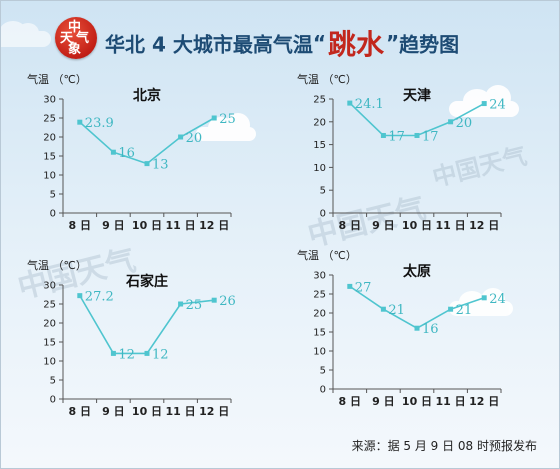  What do you see at coordinates (417, 95) in the screenshot?
I see `chart-title: 天津` at bounding box center [417, 95].